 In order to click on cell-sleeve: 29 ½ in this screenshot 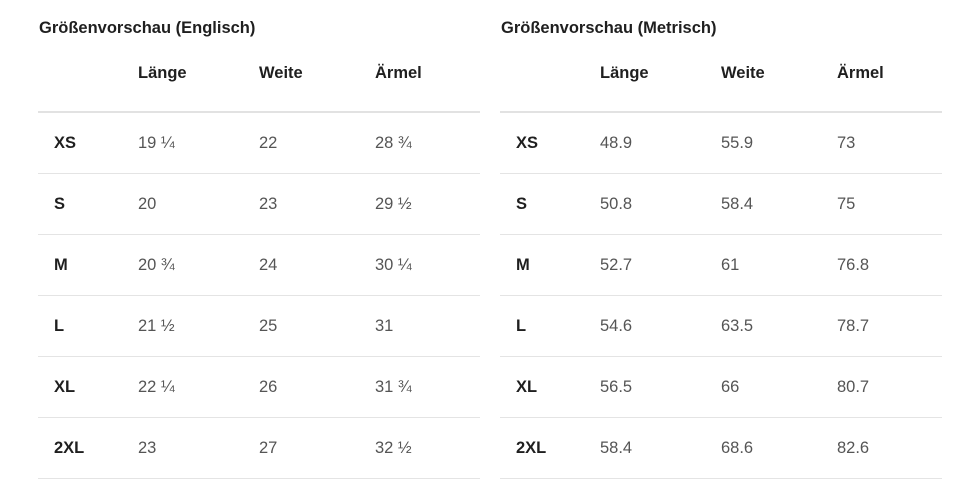, I will do `click(393, 204)`.